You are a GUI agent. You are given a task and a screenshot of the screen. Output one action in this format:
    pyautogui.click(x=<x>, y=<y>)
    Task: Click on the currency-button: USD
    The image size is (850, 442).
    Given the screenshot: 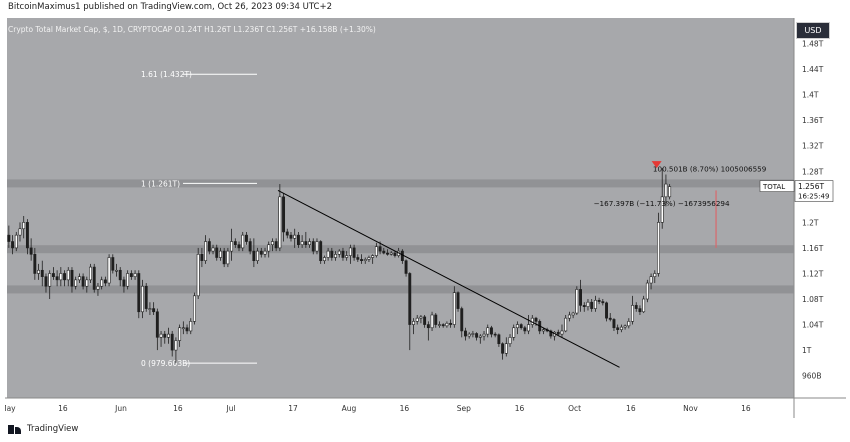 What is the action you would take?
    pyautogui.click(x=813, y=30)
    